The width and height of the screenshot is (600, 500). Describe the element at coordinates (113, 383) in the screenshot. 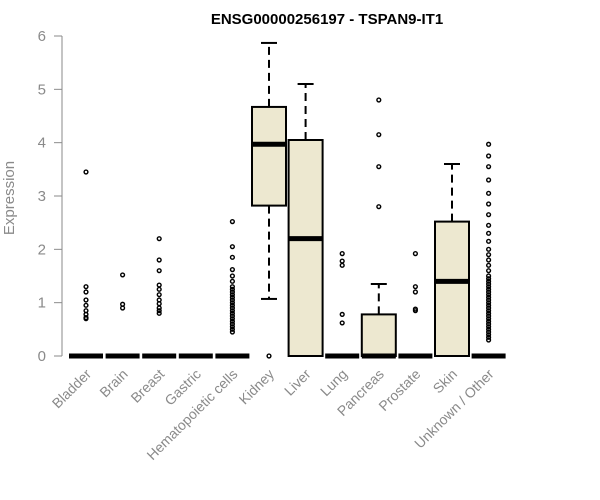

I see `x-tick-label: Brain` at that location.